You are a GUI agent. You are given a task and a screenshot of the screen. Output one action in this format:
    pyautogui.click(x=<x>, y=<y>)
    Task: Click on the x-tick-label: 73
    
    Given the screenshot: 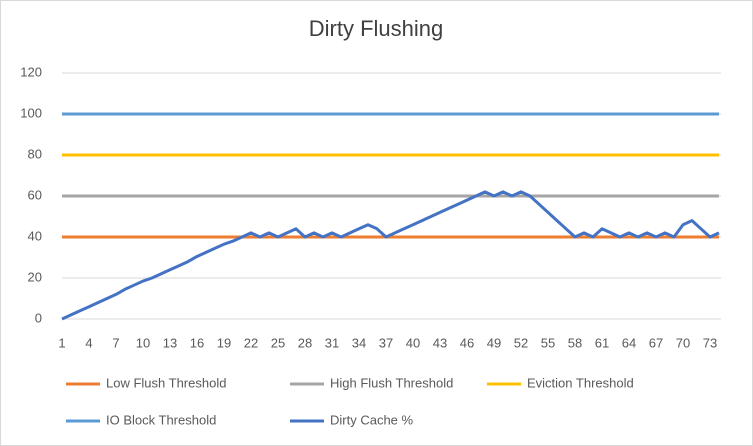 What is the action you would take?
    pyautogui.click(x=710, y=342)
    